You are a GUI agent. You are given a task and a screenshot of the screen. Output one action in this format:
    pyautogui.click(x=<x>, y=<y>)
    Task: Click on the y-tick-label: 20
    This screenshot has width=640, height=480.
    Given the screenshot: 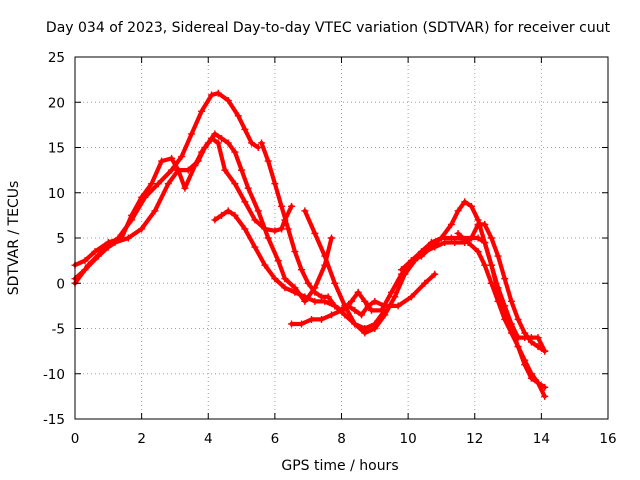 What is the action you would take?
    pyautogui.click(x=56, y=103)
    